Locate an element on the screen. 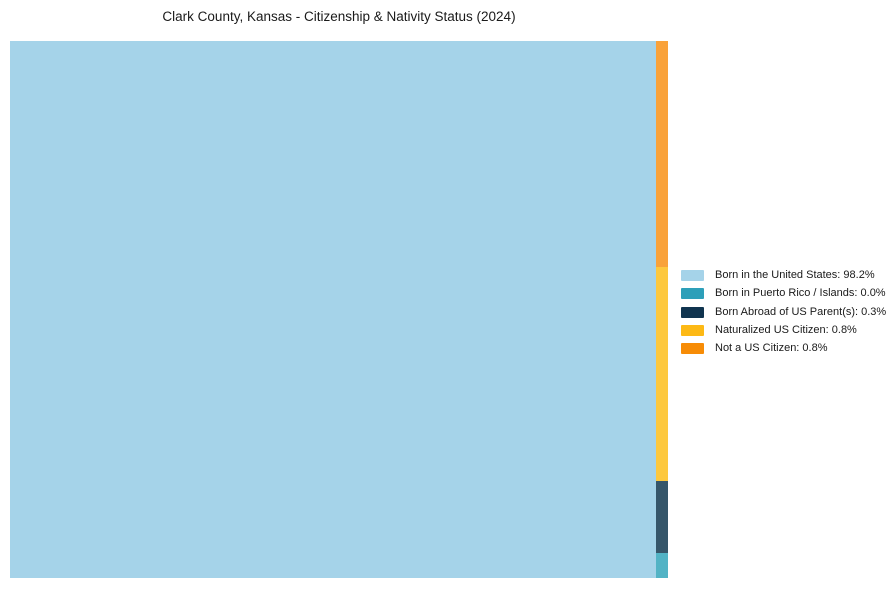  legend-item-label: Born in the United States: 98.2% is located at coordinates (795, 275).